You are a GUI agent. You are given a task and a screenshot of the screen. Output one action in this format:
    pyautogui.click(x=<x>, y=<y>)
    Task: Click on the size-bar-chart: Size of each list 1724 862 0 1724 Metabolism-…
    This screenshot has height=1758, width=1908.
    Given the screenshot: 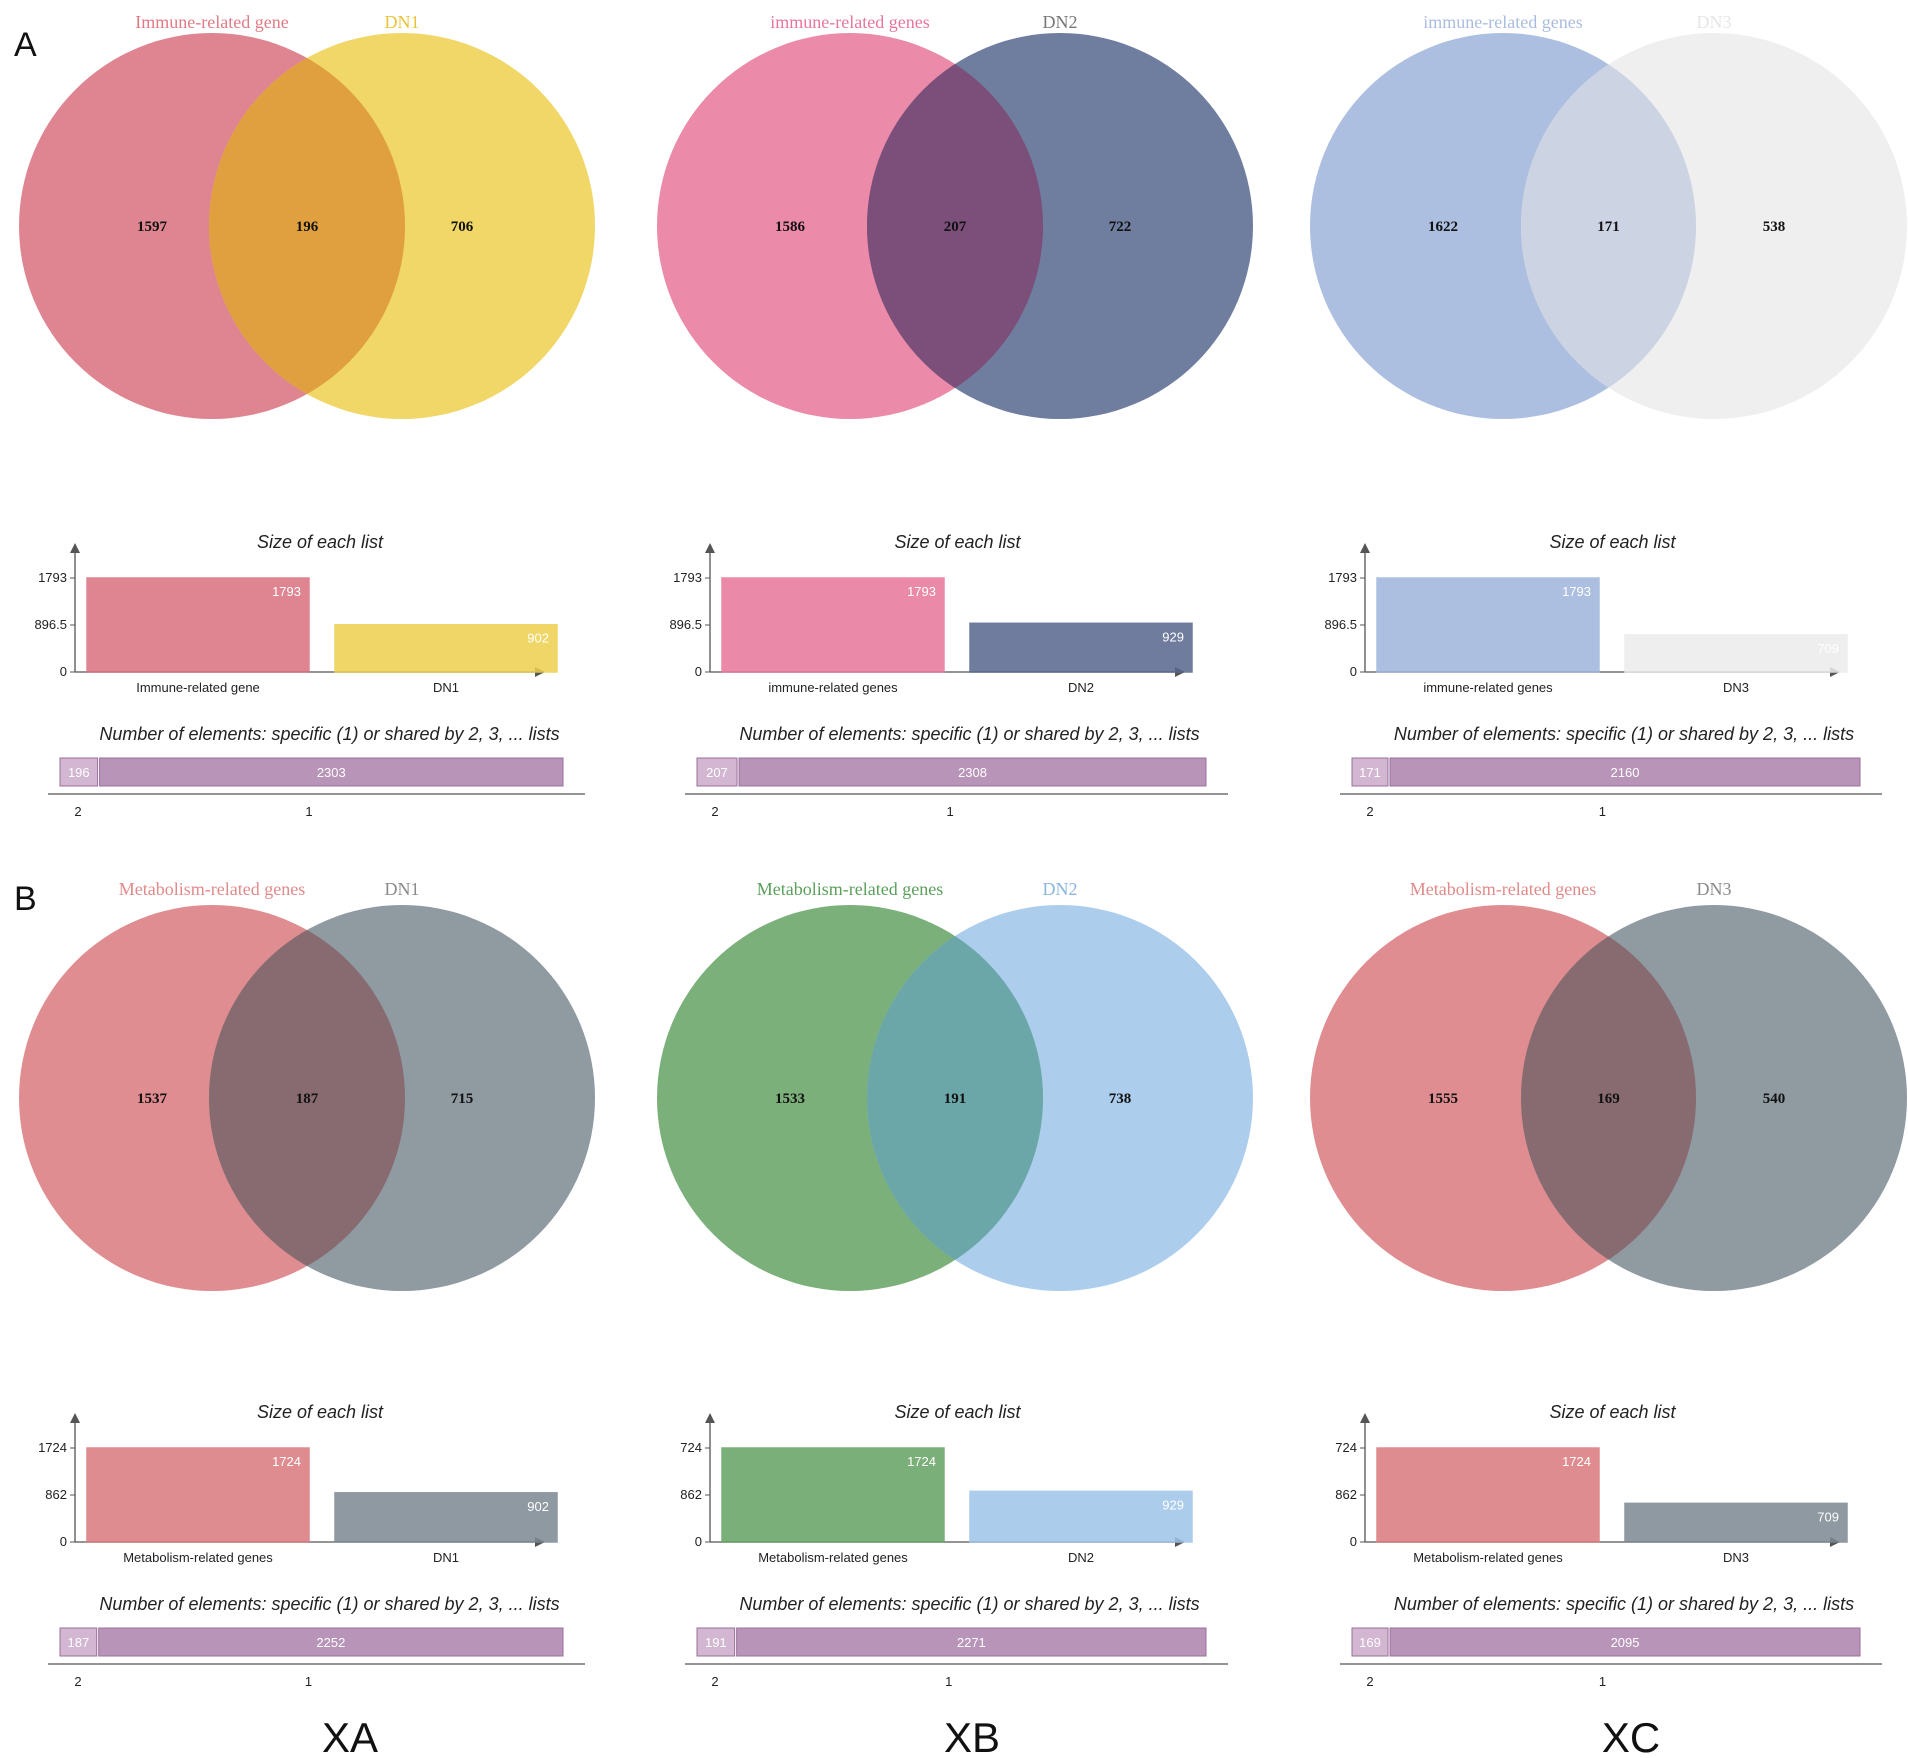 What is the action you would take?
    pyautogui.click(x=298, y=1483)
    